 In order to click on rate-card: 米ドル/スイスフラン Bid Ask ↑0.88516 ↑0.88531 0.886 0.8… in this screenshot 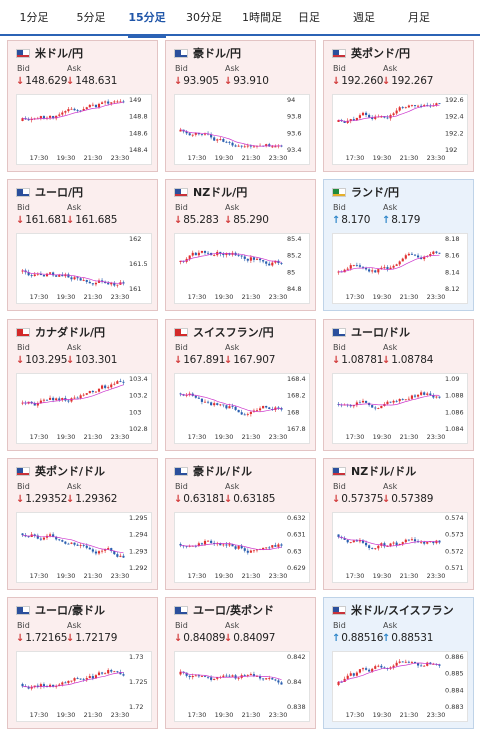, I will do `click(398, 663)`.